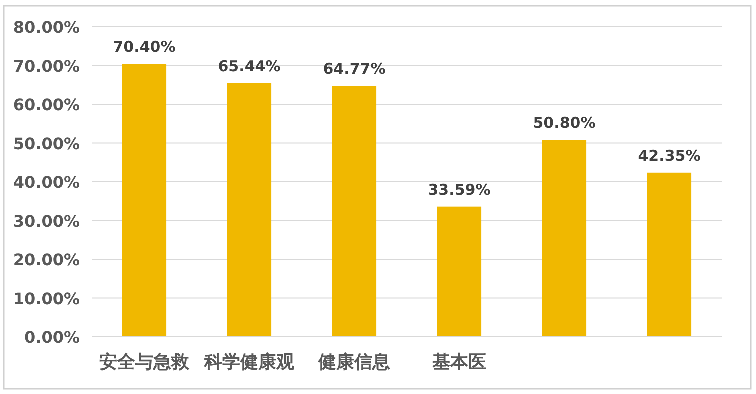 This screenshot has width=756, height=394. Describe the element at coordinates (46, 182) in the screenshot. I see `y-tick-label: 40.00%` at that location.